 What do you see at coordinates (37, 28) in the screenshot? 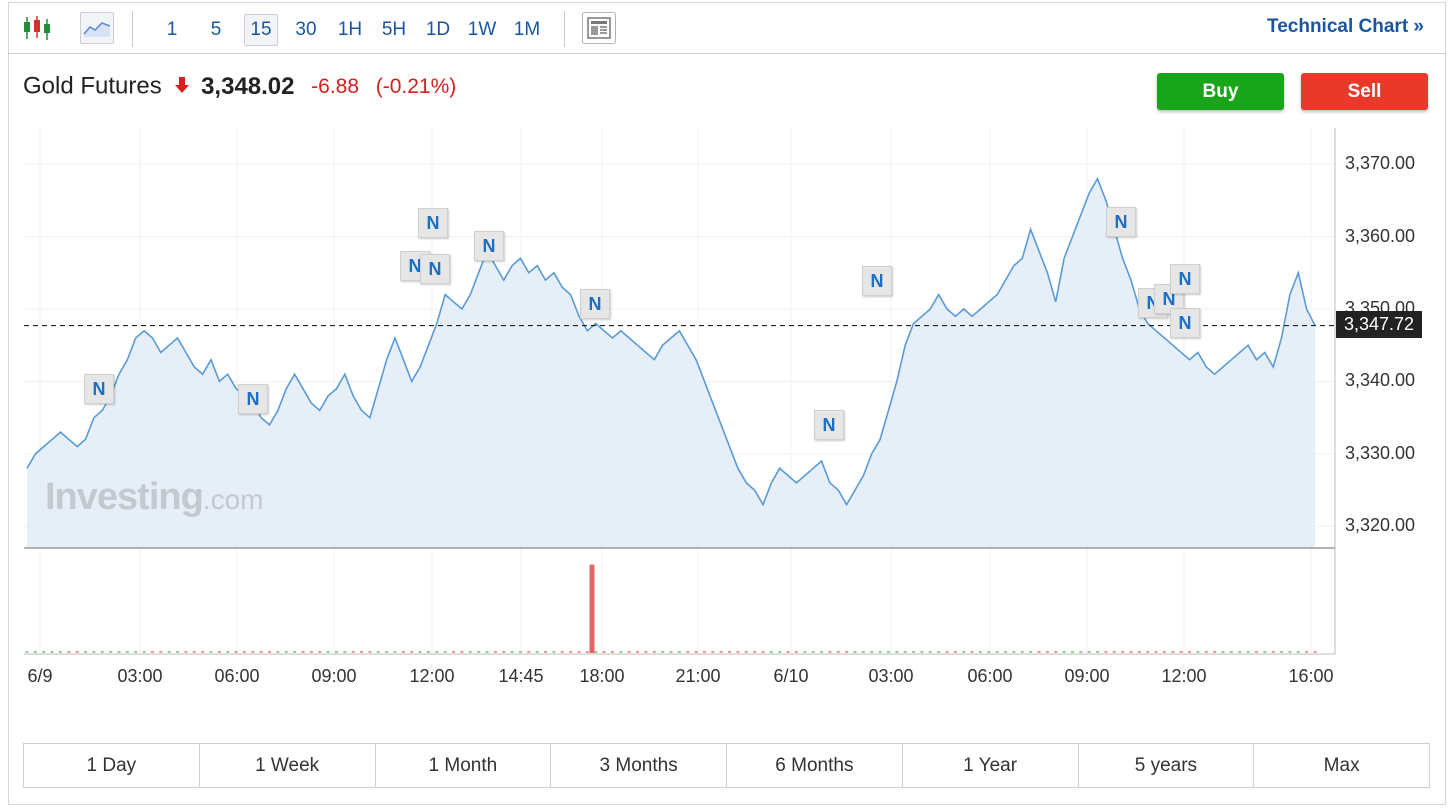
I see `candlestick-icon` at bounding box center [37, 28].